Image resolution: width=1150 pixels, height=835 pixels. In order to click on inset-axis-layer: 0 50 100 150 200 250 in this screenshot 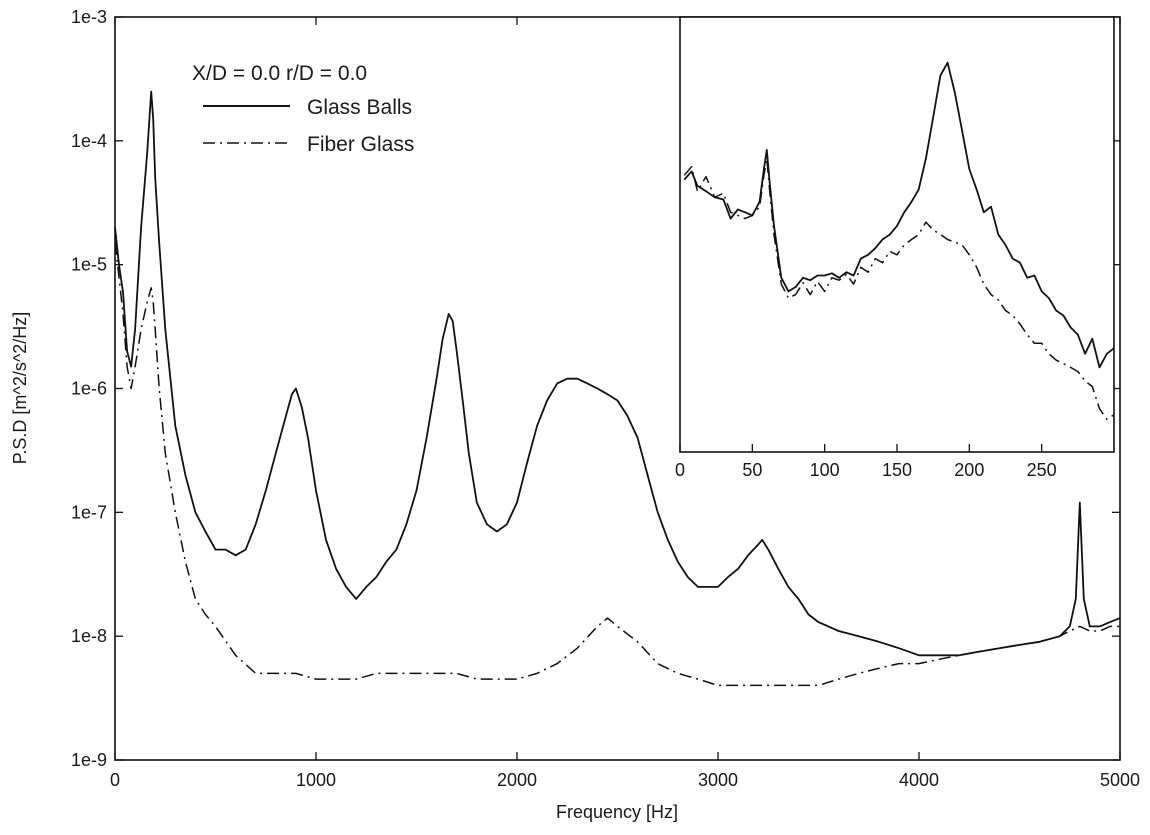, I will do `click(866, 462)`.